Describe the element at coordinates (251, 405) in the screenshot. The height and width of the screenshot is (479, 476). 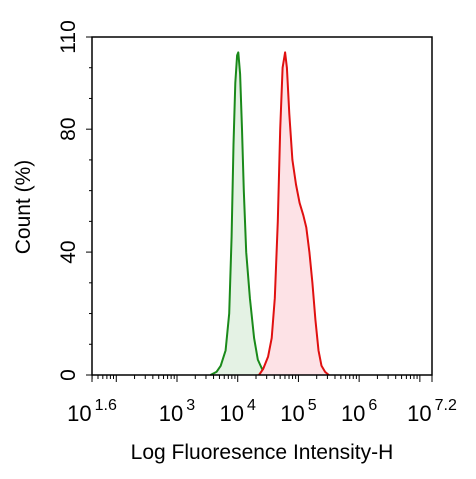
I see `x-tick-exponent: 4` at that location.